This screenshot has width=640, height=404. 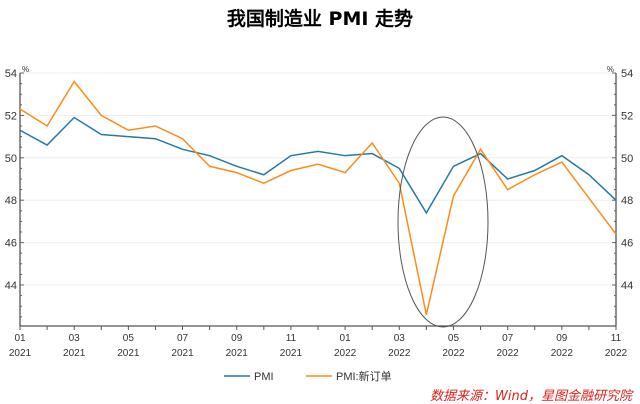 I want to click on y-tick-label-right: 50, so click(x=627, y=159).